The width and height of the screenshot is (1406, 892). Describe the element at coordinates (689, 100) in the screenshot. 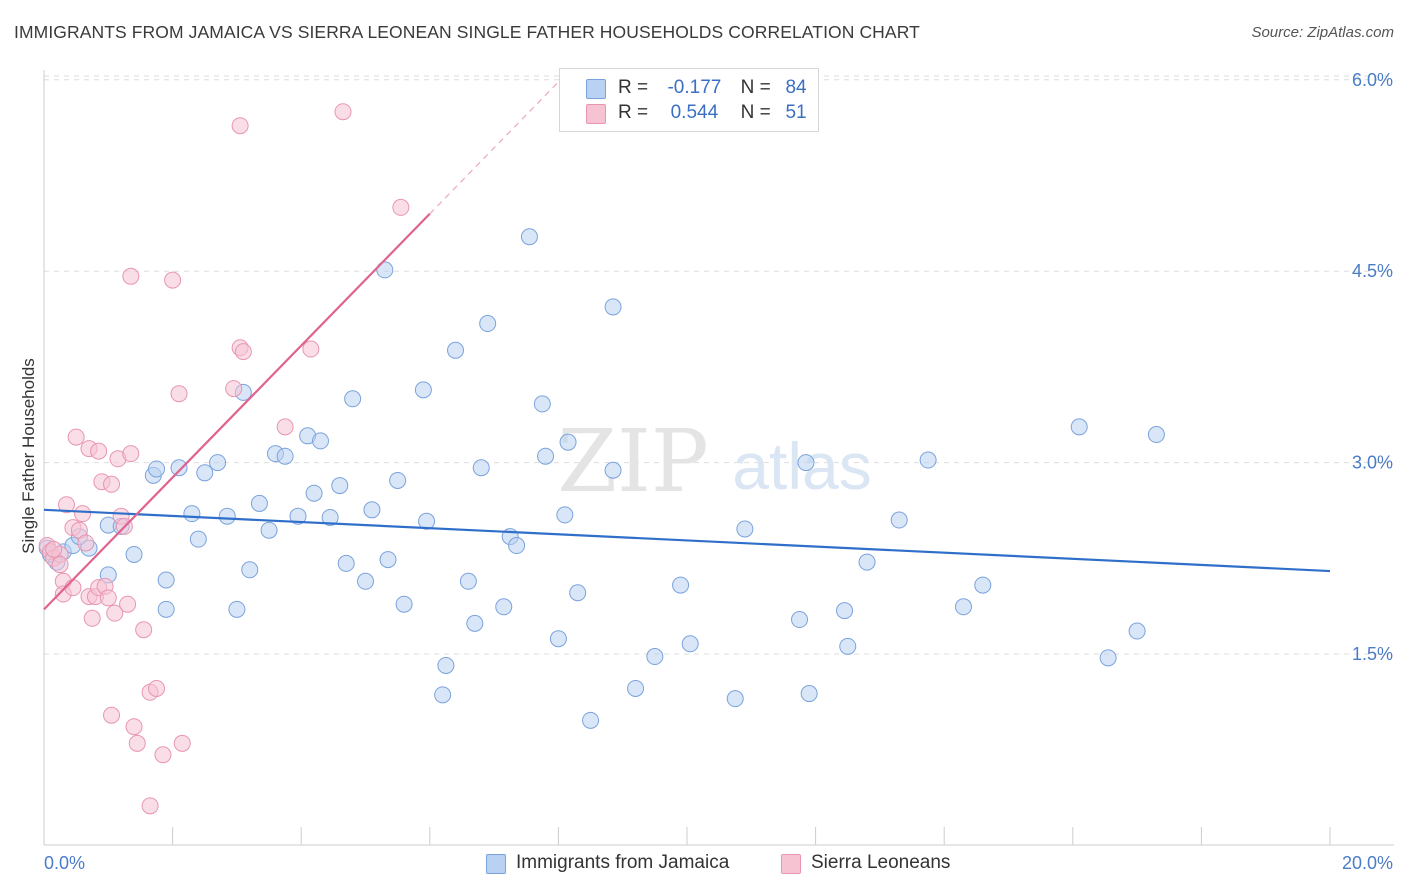

I see `stats-legend: R = -0.177 N = 84 R = 0.544 N = 51` at that location.